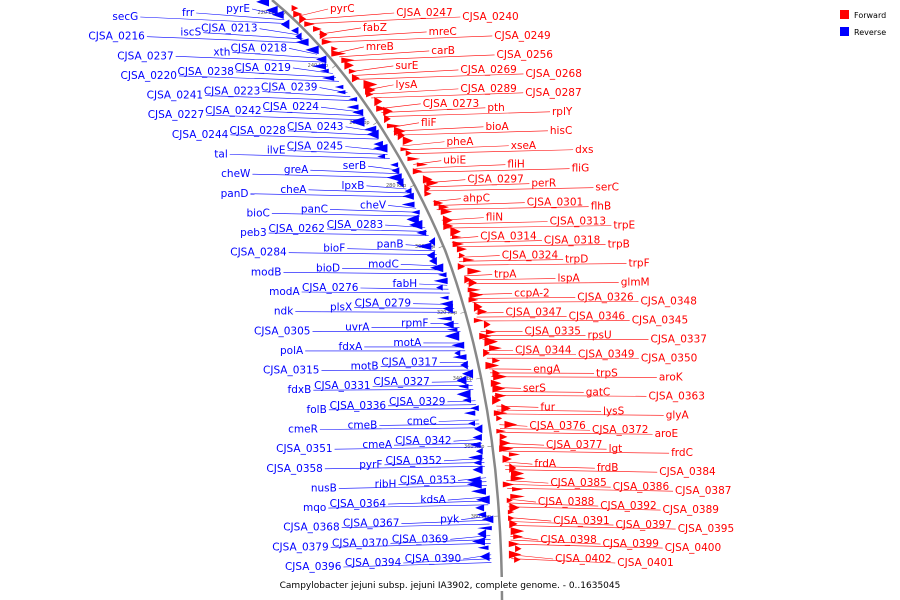 This screenshot has width=900, height=600. What do you see at coordinates (314, 508) in the screenshot?
I see `reverse-gene-label: mqo` at bounding box center [314, 508].